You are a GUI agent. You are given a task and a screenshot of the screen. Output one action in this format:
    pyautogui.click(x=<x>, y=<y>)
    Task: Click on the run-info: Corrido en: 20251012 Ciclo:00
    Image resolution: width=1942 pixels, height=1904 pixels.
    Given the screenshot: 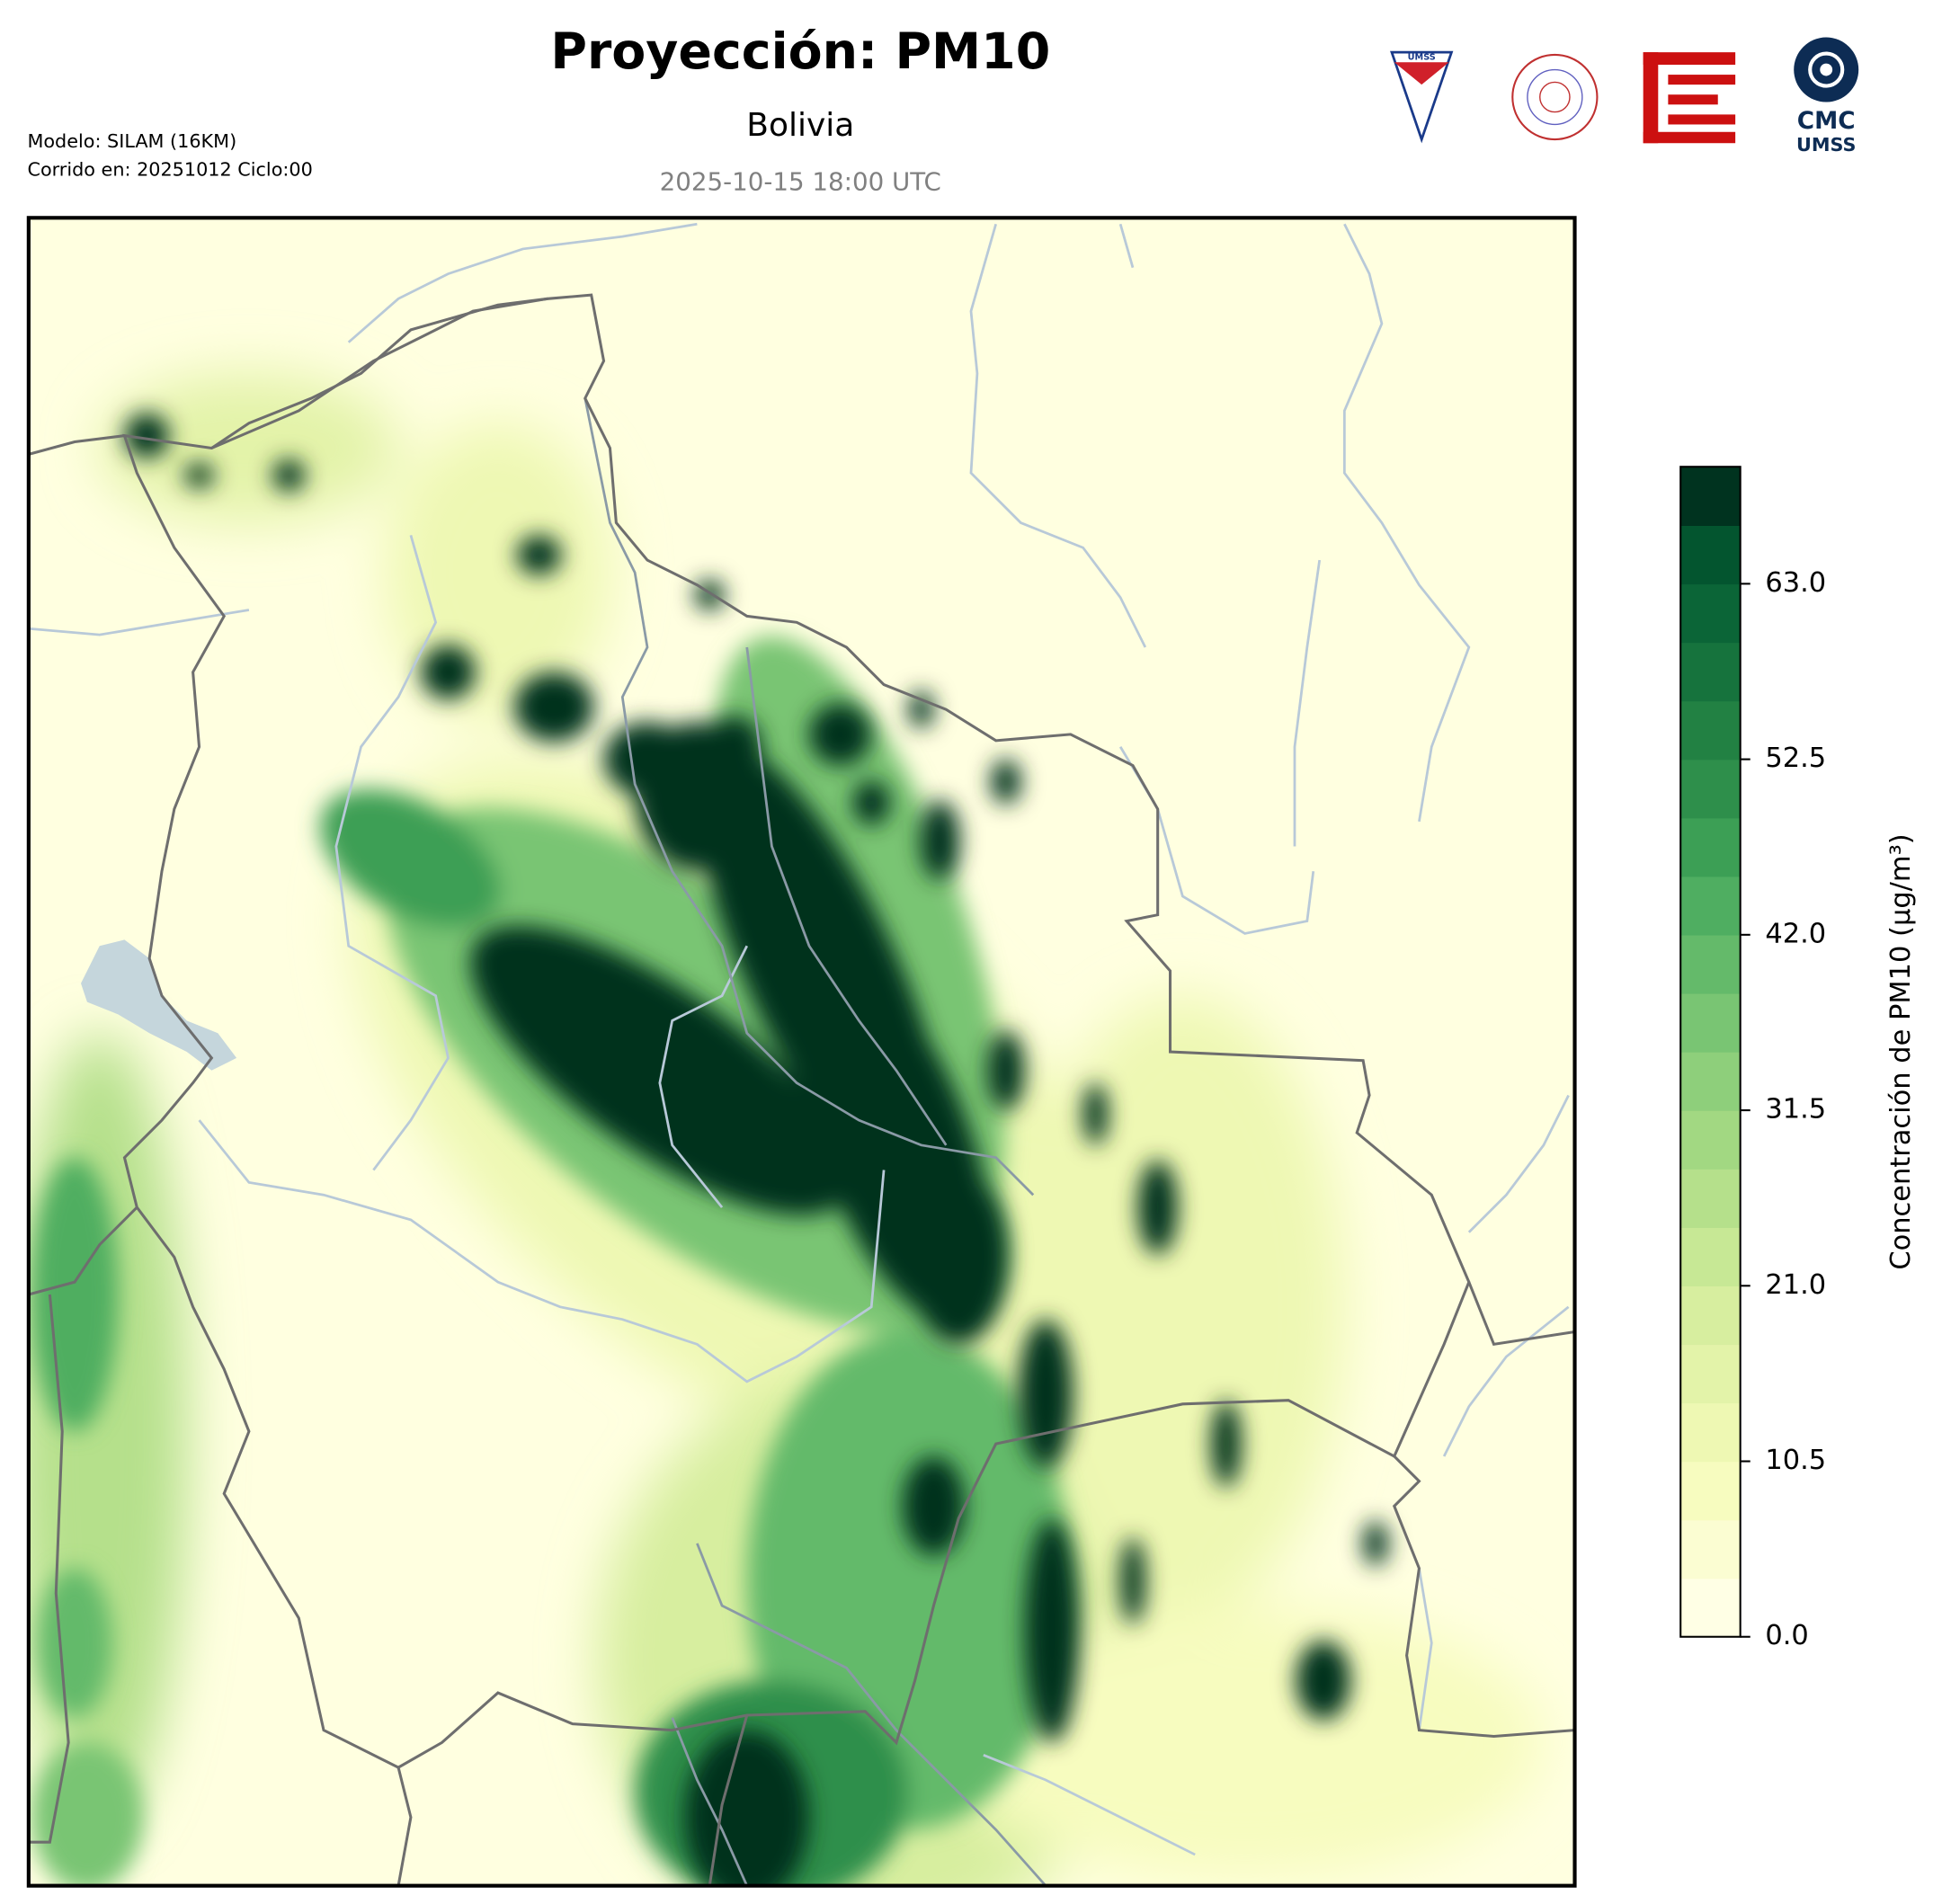 What is the action you would take?
    pyautogui.click(x=169, y=170)
    